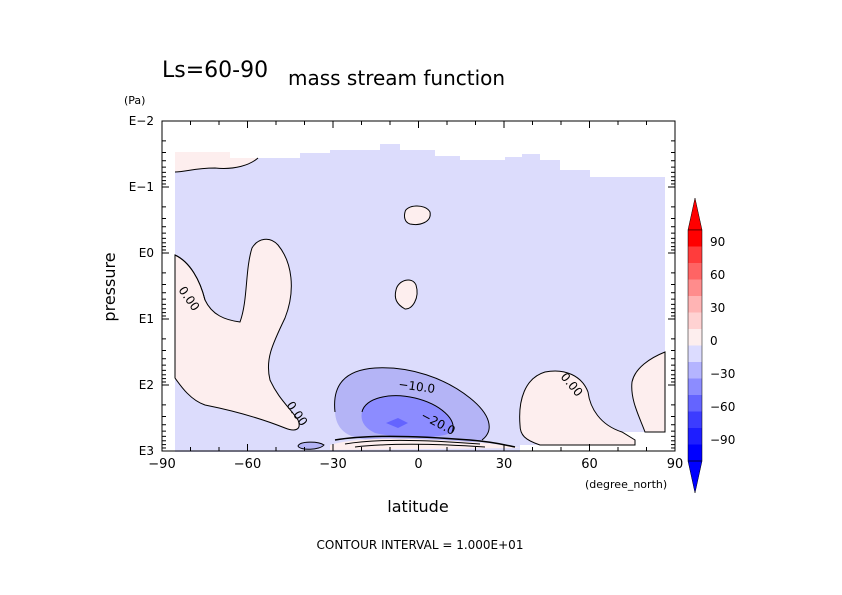 The image size is (842, 595). What do you see at coordinates (161, 464) in the screenshot?
I see `x-tick-label: −90` at bounding box center [161, 464].